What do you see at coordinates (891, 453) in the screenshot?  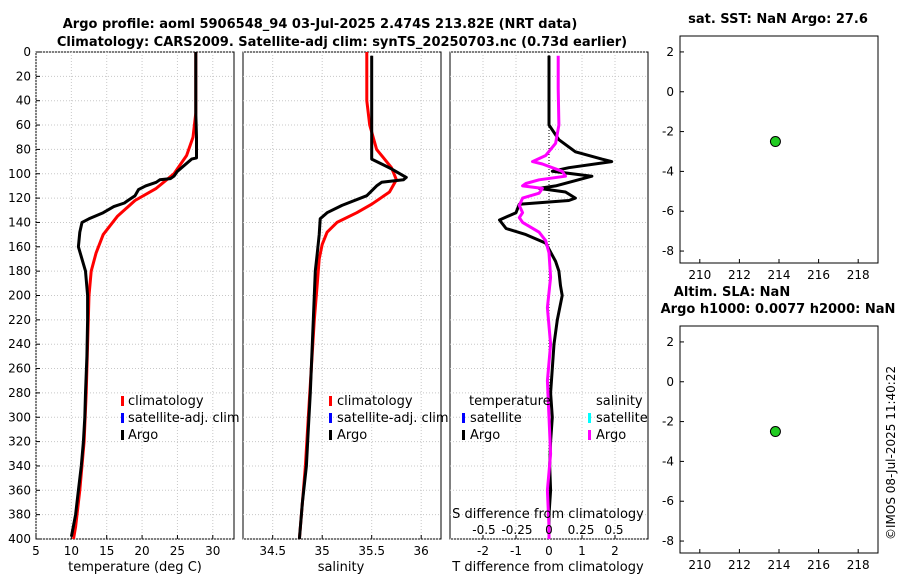 I see `imos-timestamp: ©IMOS 08-Jul-2025 11:40:22` at bounding box center [891, 453].